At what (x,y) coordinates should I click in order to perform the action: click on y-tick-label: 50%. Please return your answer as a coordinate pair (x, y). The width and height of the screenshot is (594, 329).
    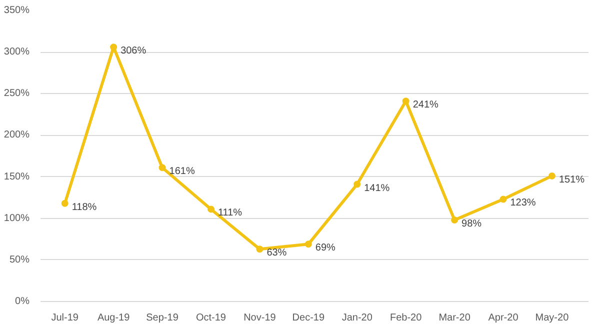
    Looking at the image, I should click on (19, 260).